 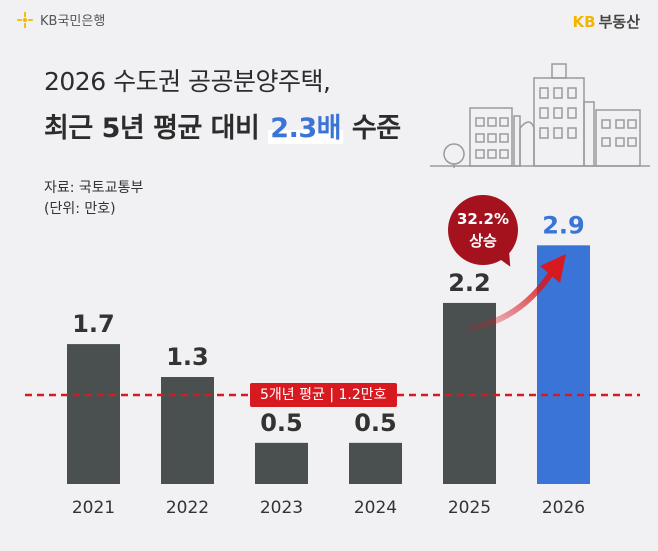 I want to click on category-label-2024: 2024, so click(x=375, y=508).